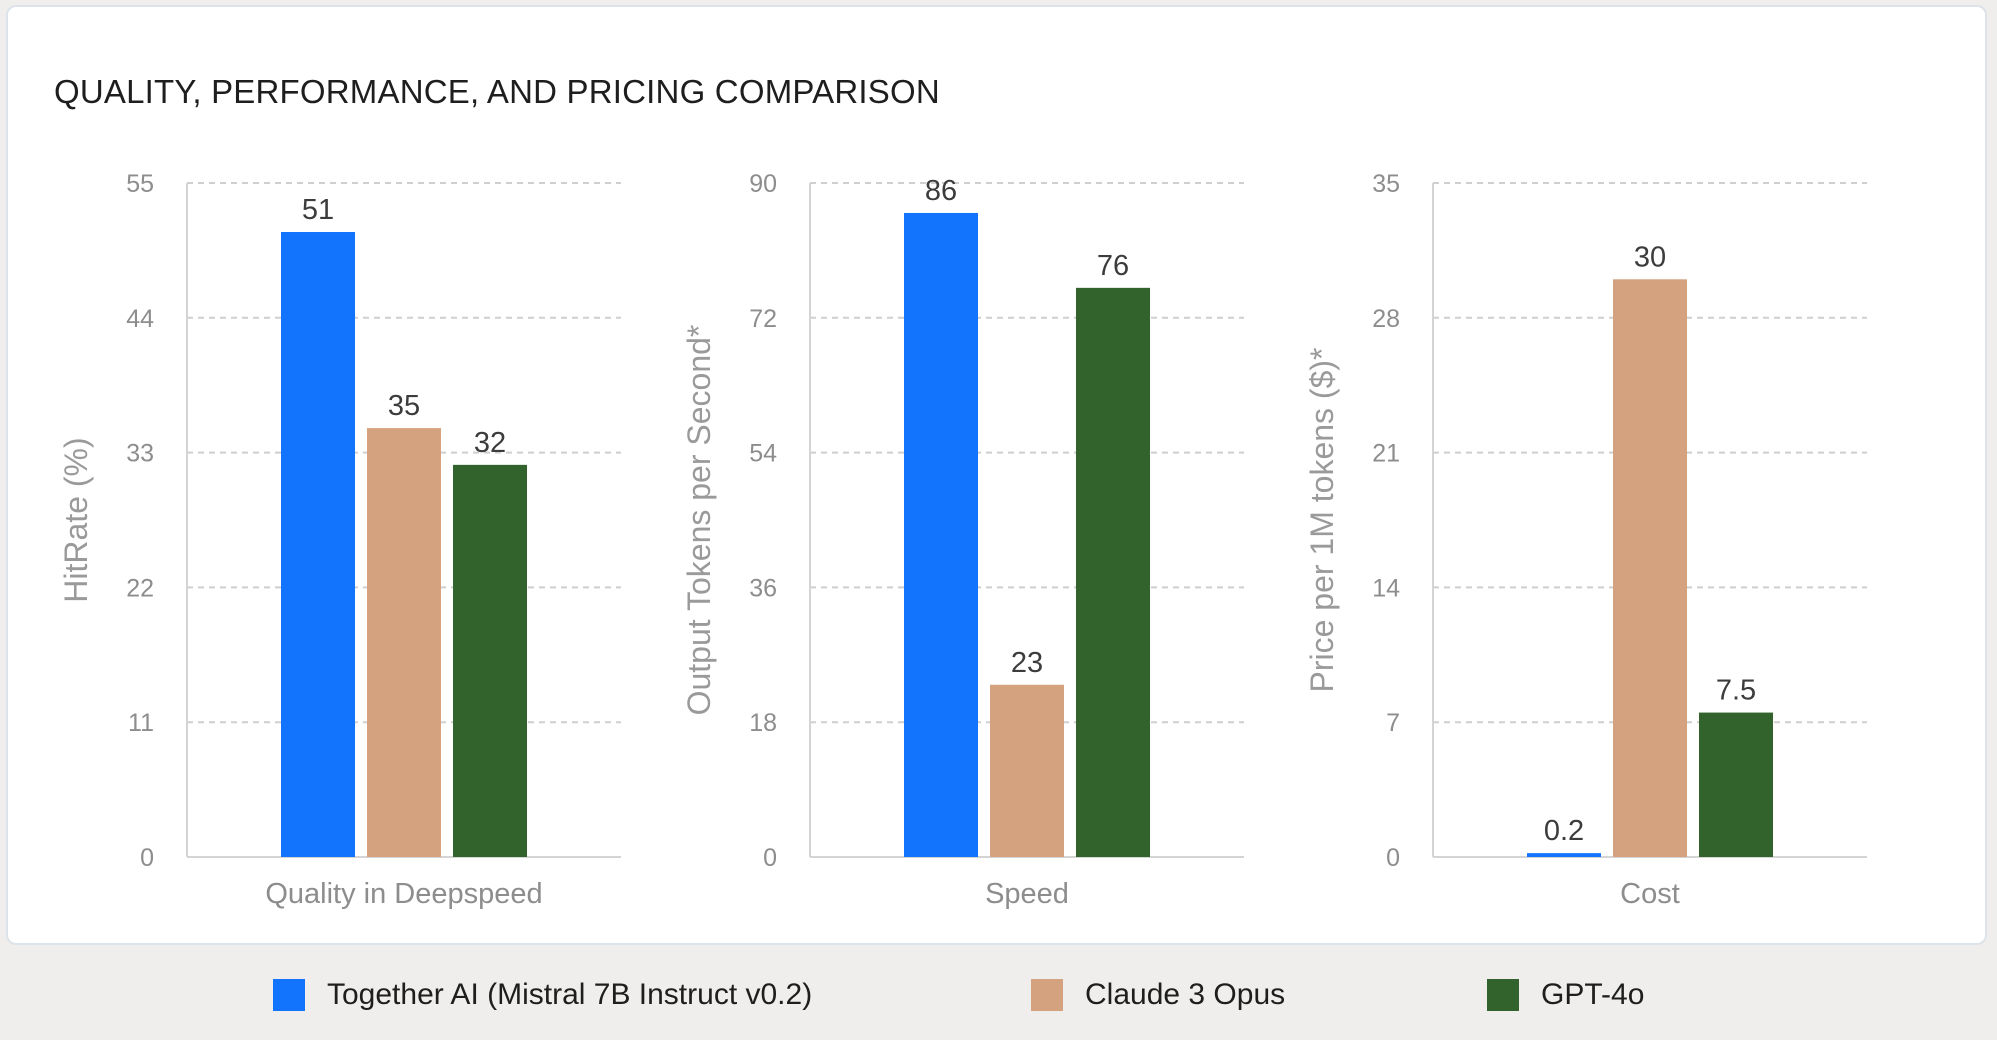  What do you see at coordinates (1393, 723) in the screenshot?
I see `cost-ytick-label: 7` at bounding box center [1393, 723].